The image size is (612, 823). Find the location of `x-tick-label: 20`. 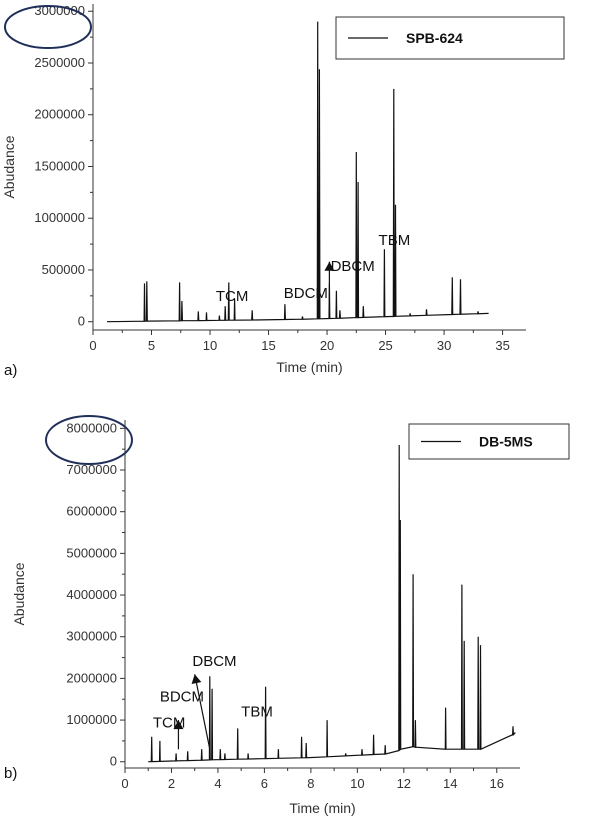

x-tick-label: 20 is located at coordinates (327, 345).